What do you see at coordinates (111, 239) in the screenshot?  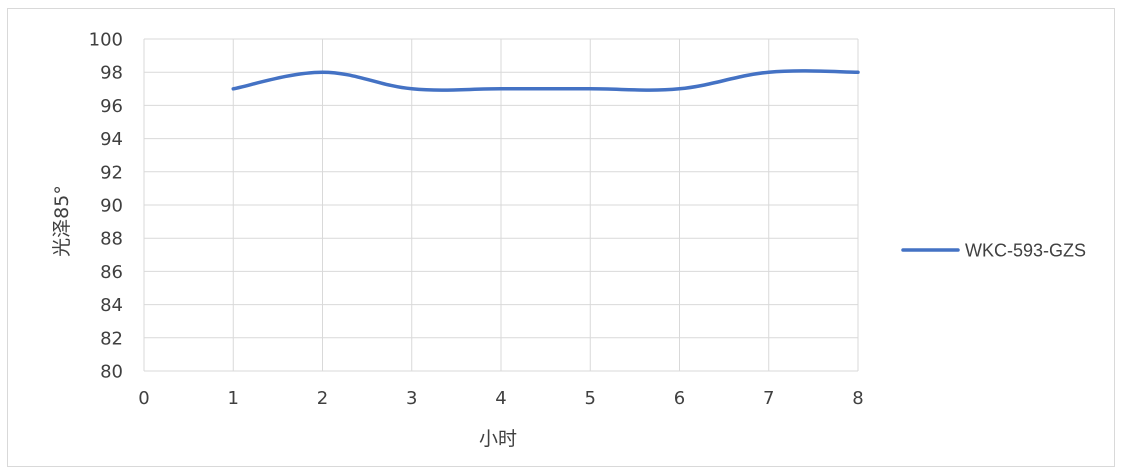 I see `y-tick-label: 88` at bounding box center [111, 239].